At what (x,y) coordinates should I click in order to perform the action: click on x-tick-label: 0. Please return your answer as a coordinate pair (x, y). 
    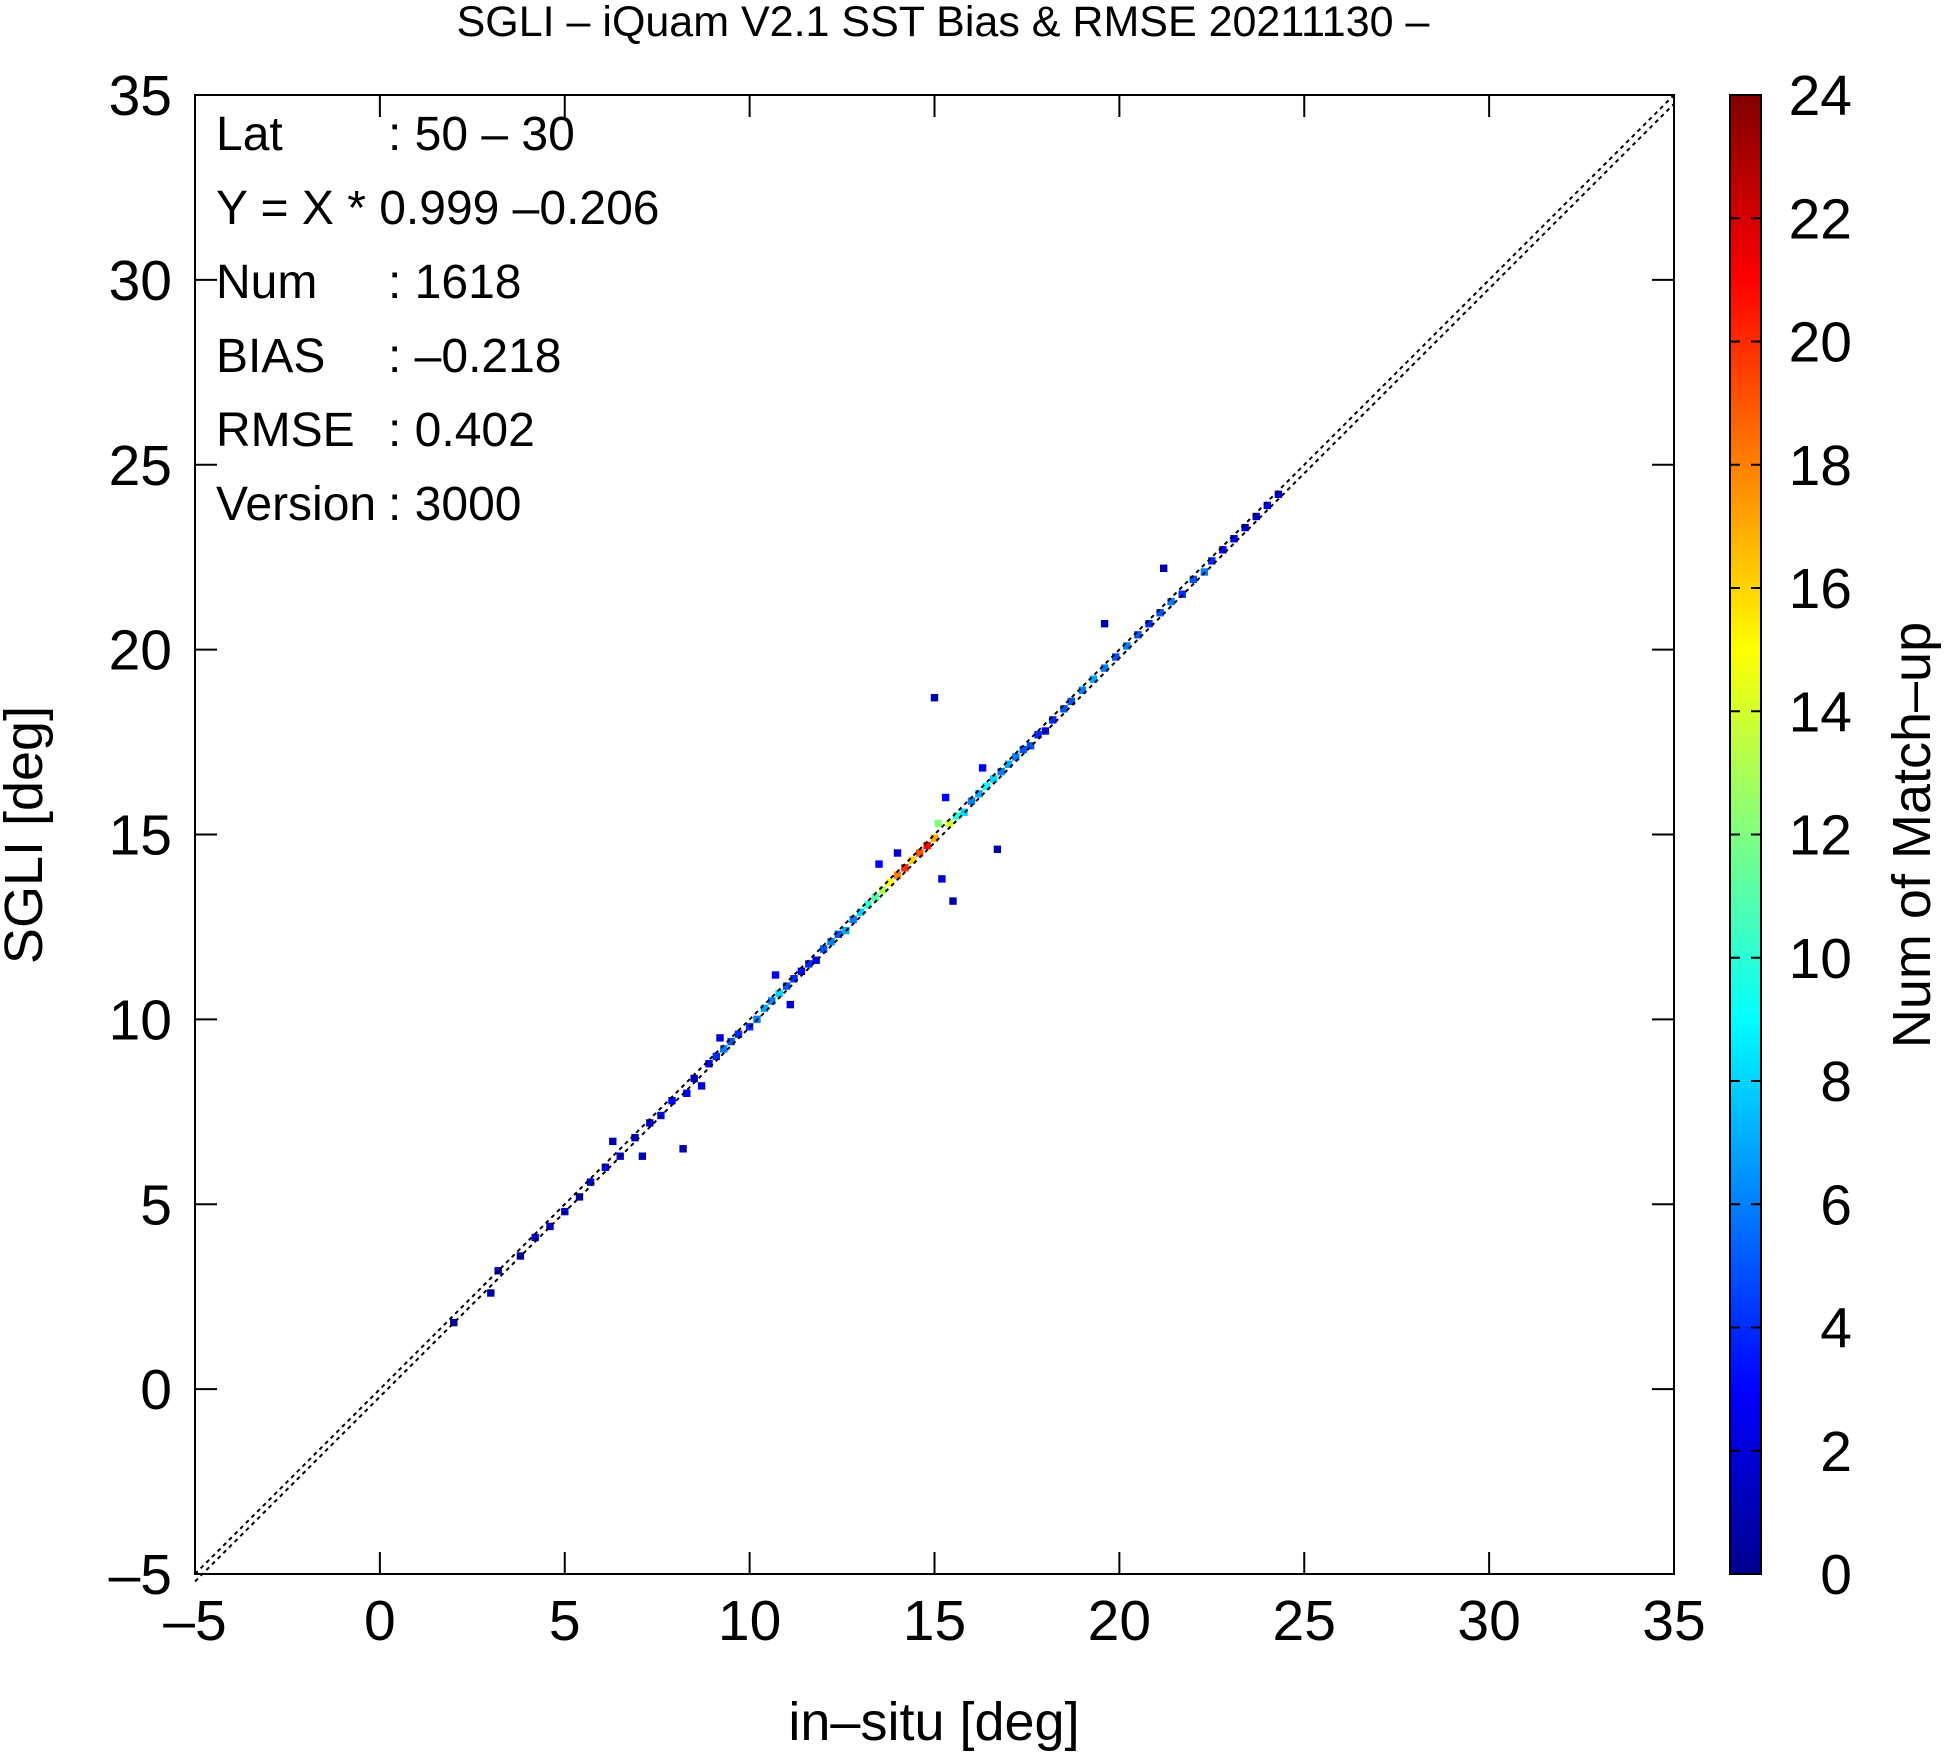
    Looking at the image, I should click on (380, 1621).